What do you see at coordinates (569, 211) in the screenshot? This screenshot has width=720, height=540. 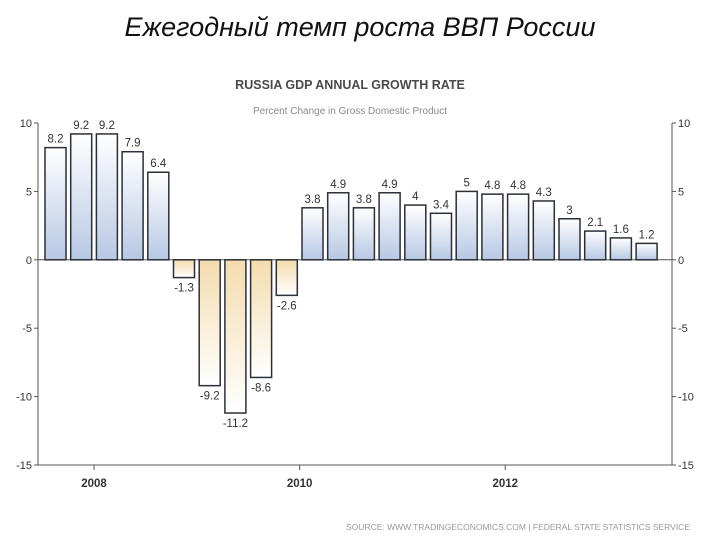 I see `bar-value-label: 3` at bounding box center [569, 211].